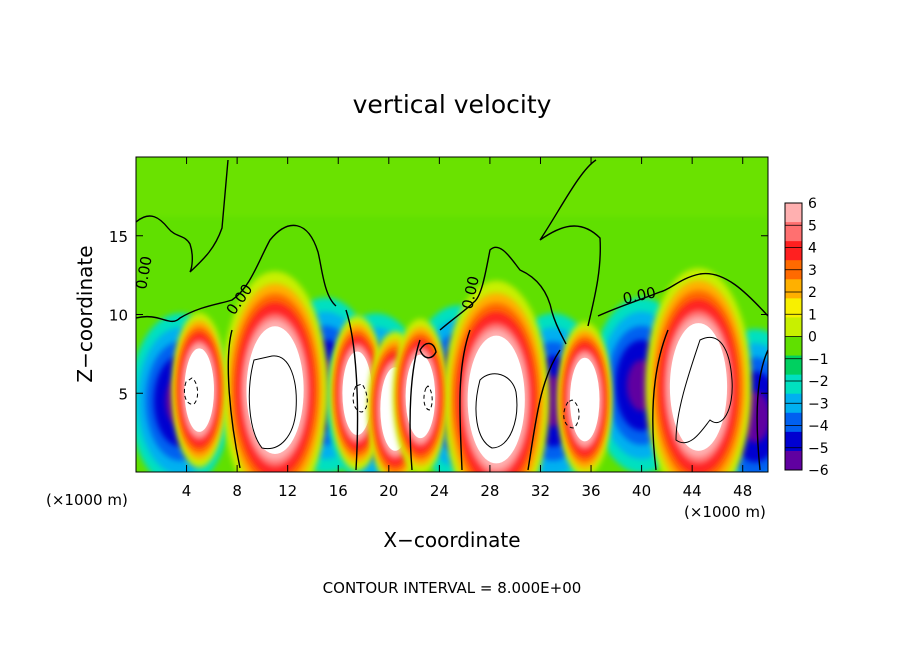 Image resolution: width=904 pixels, height=654 pixels. I want to click on colorbar-label: −3, so click(818, 404).